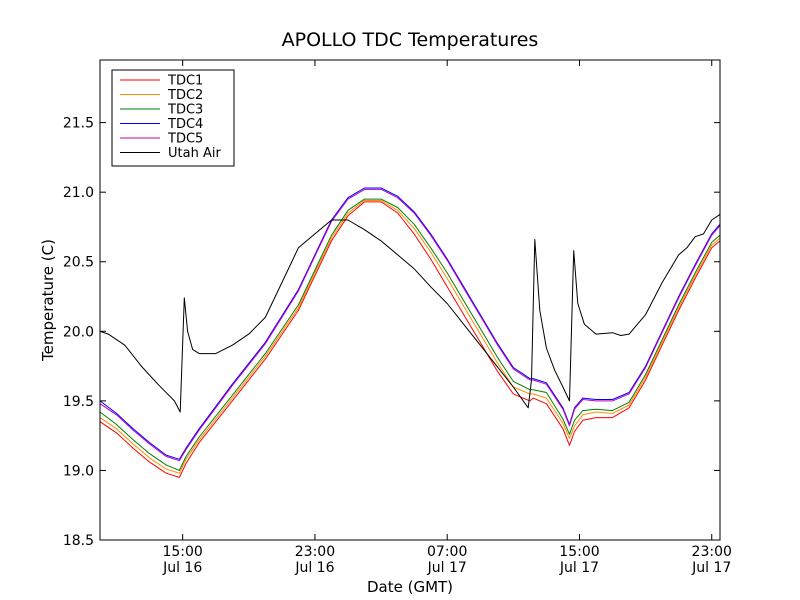 The width and height of the screenshot is (800, 600). Describe the element at coordinates (78, 332) in the screenshot. I see `y-tick-label: 20.0` at that location.